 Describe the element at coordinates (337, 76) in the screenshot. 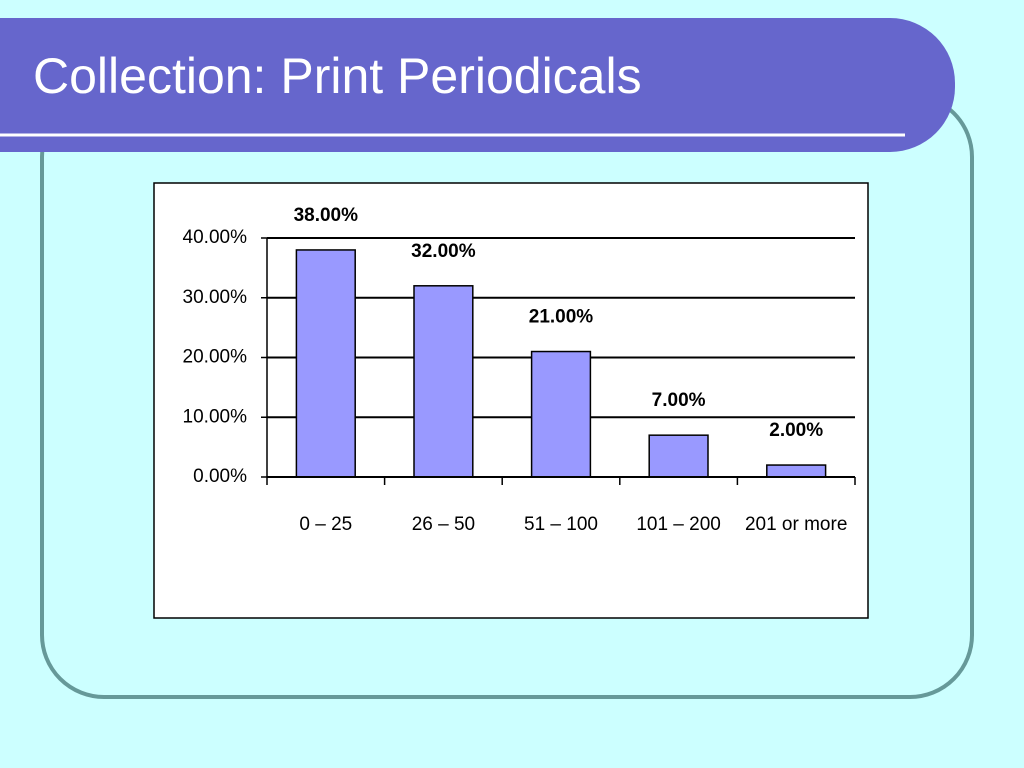

I see `slide-title: Collection: Print Periodicals` at that location.